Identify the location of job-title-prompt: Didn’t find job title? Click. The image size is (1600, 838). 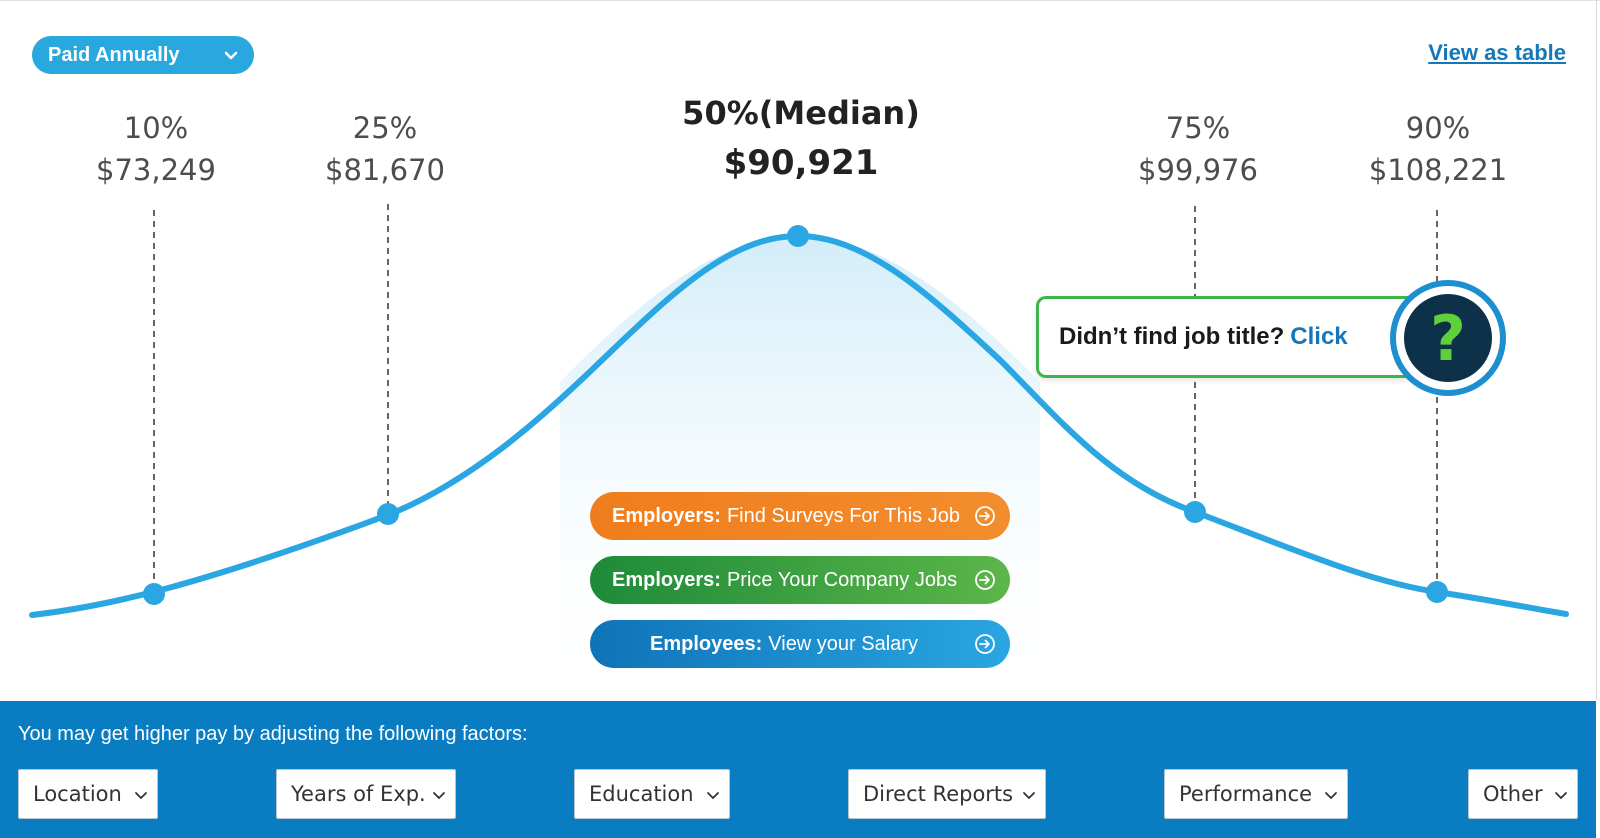
(1236, 337).